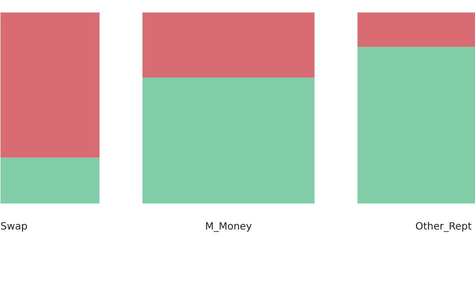 Image resolution: width=475 pixels, height=285 pixels. Describe the element at coordinates (14, 227) in the screenshot. I see `x-tick-label: Swap` at that location.